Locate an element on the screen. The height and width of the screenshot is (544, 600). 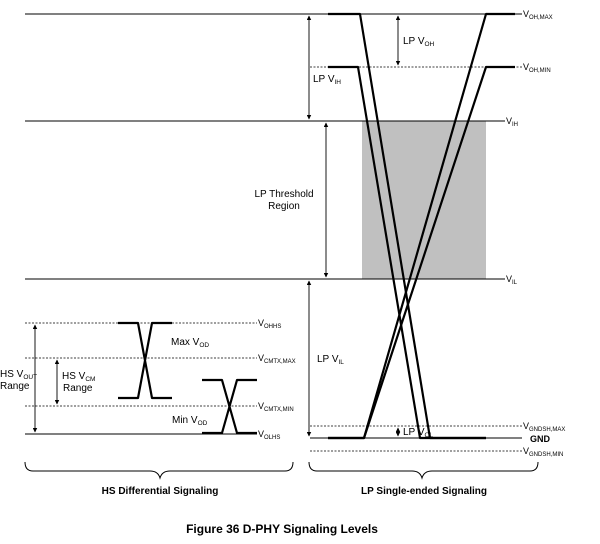
label-hs-vout-2: Range is located at coordinates (15, 386).